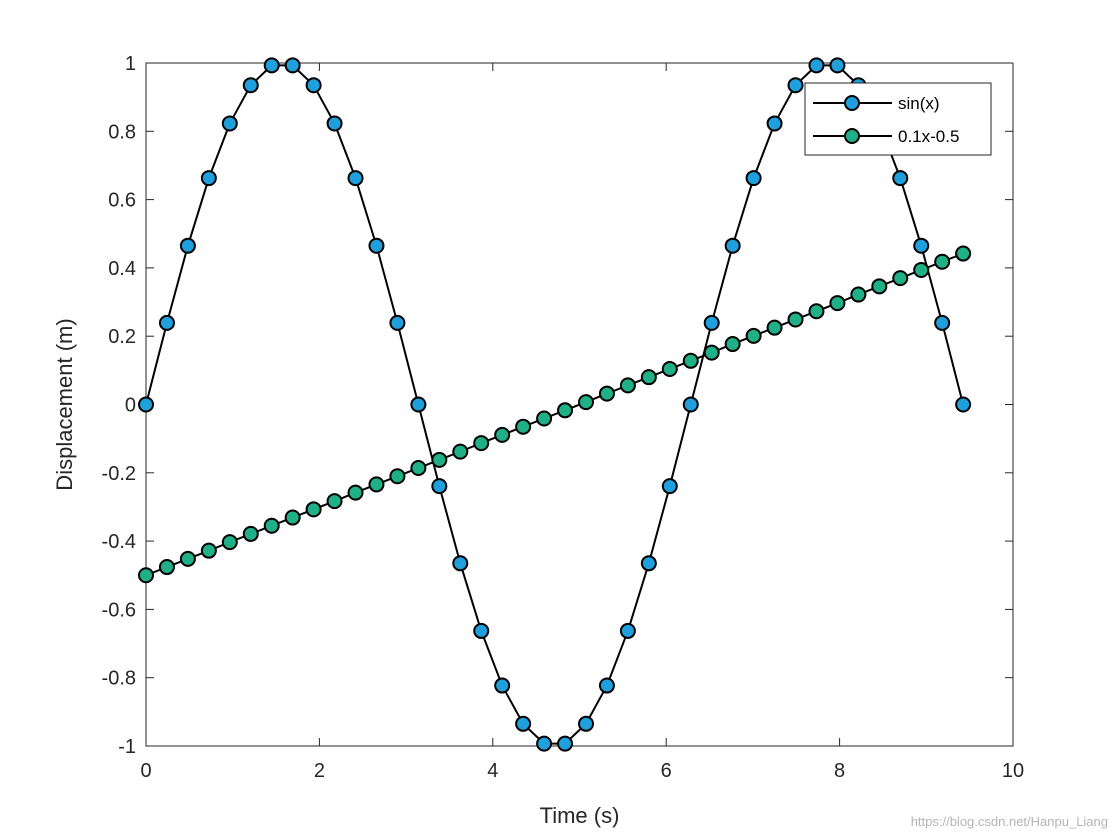 The width and height of the screenshot is (1120, 840). What do you see at coordinates (119, 474) in the screenshot?
I see `y-tick-label: -0.2` at bounding box center [119, 474].